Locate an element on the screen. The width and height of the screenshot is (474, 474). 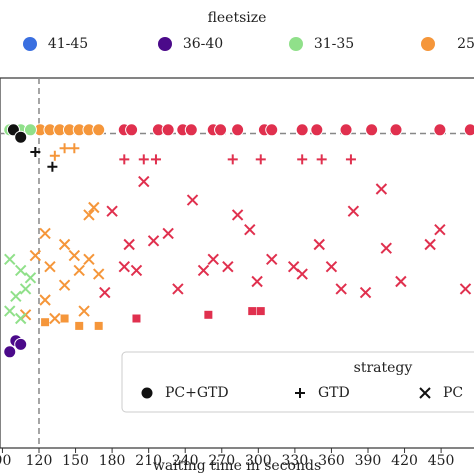
x-tick-label: 450 is located at coordinates (441, 461).